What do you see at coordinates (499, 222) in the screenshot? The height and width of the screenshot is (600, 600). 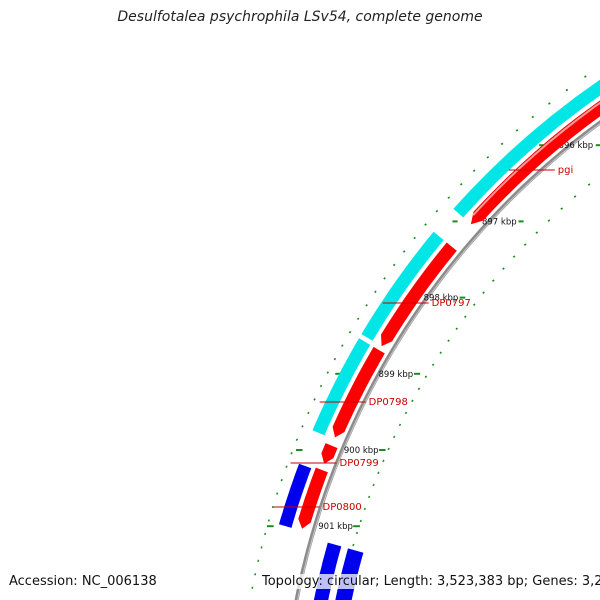 I see `tick-label: 897 kbp` at bounding box center [499, 222].